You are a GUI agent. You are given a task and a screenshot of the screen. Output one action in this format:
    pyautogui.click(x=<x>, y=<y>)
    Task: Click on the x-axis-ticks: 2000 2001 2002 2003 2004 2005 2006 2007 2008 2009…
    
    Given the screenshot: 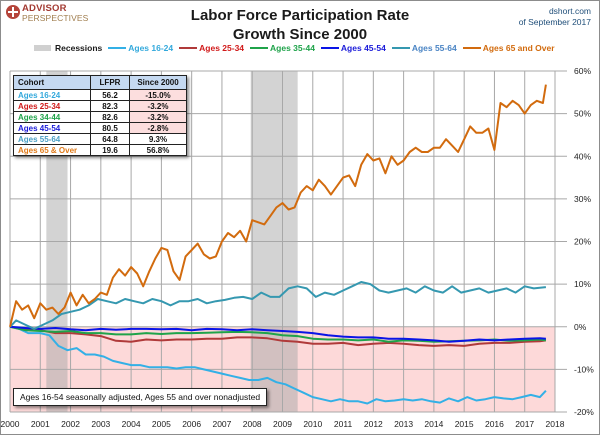 What is the action you would take?
    pyautogui.click(x=283, y=424)
    